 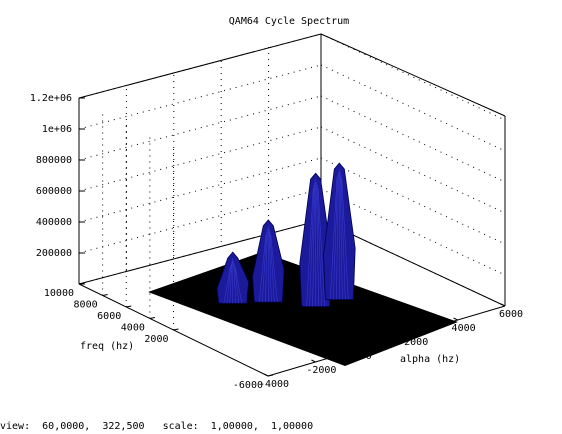 I want to click on freq-tick-label: 8000, so click(x=86, y=305).